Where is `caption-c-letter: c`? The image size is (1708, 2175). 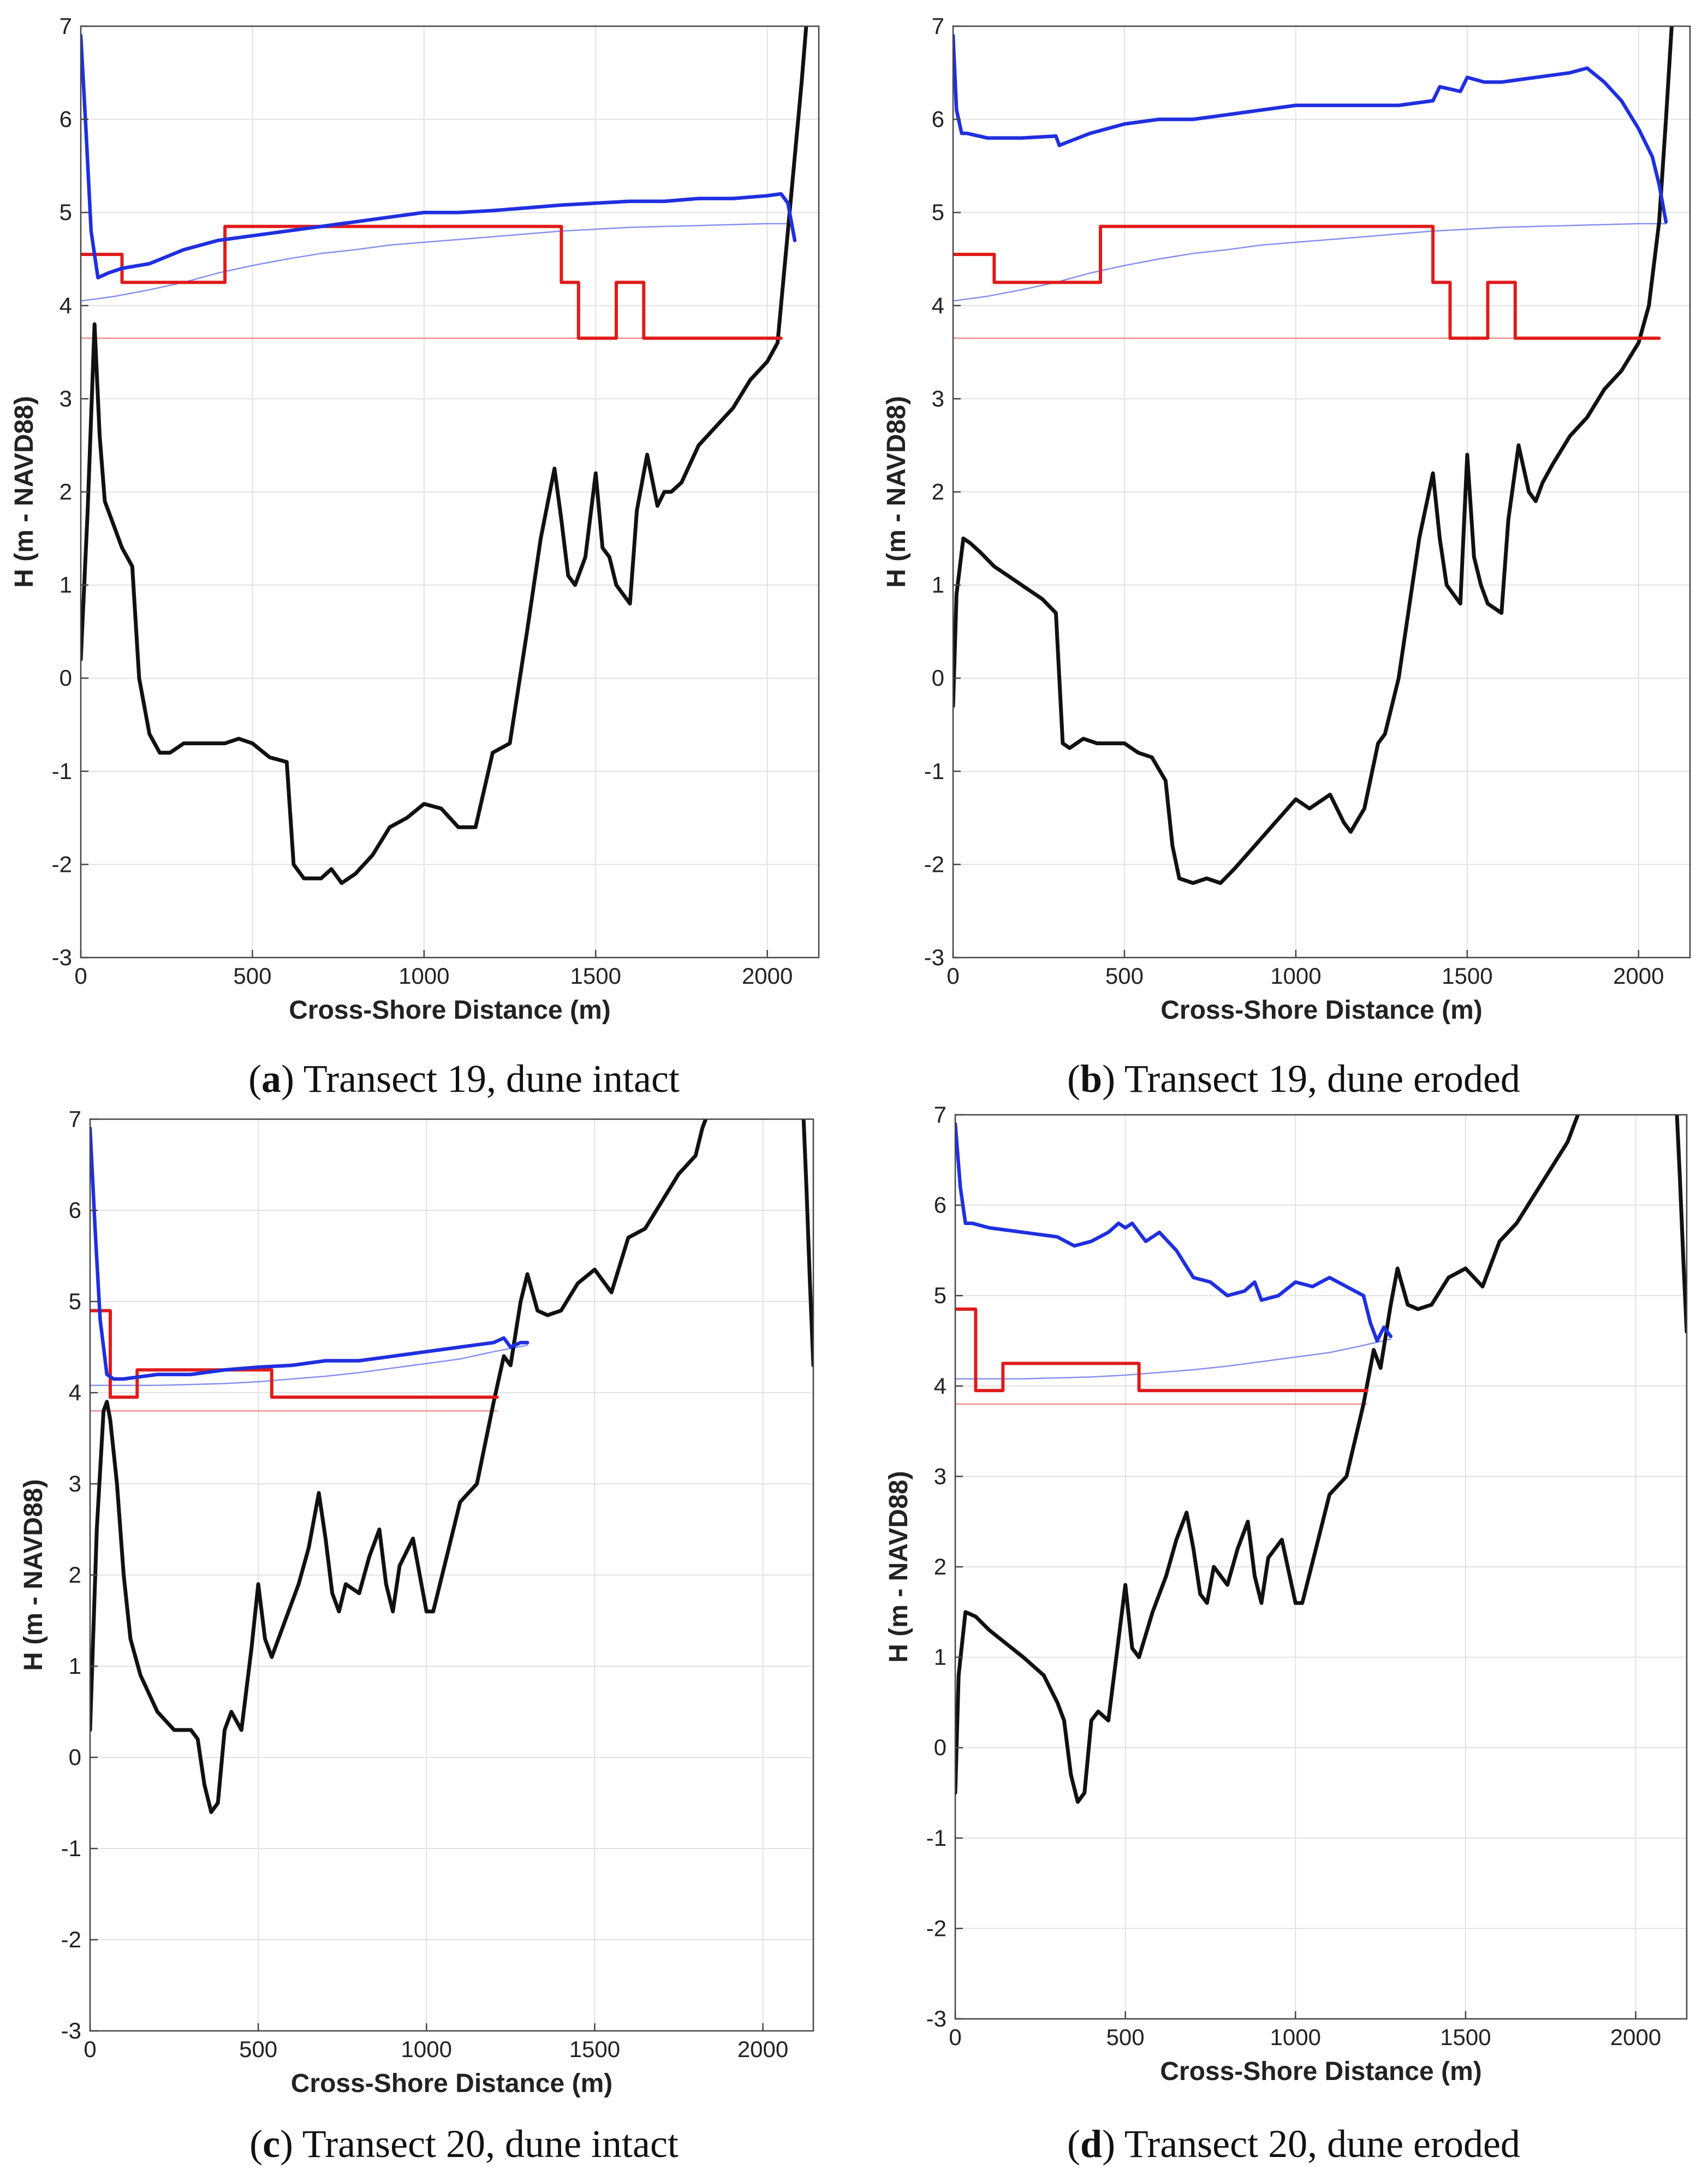 caption-c-letter: c is located at coordinates (272, 2144).